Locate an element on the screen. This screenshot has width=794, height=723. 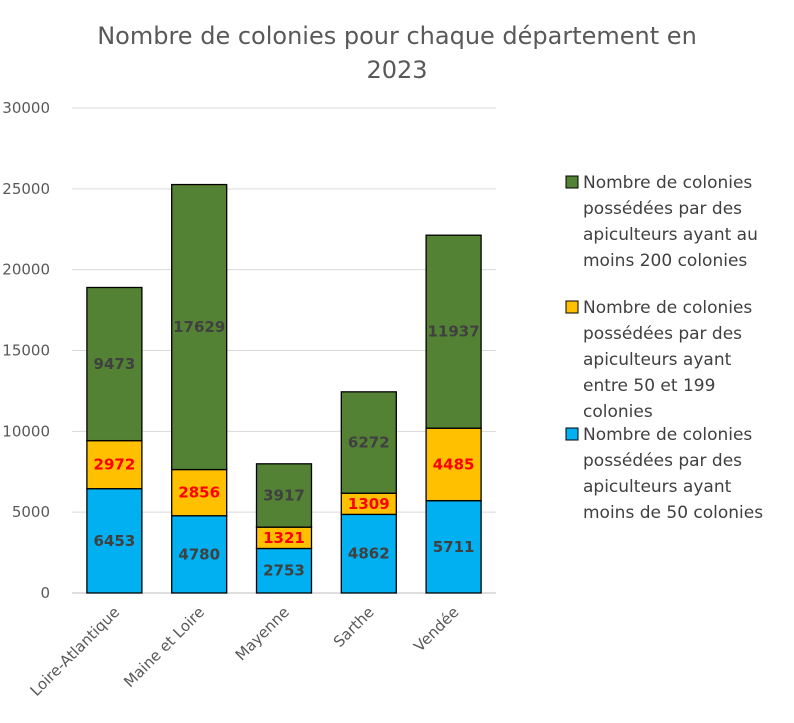
legend-label: colonies is located at coordinates (618, 412).